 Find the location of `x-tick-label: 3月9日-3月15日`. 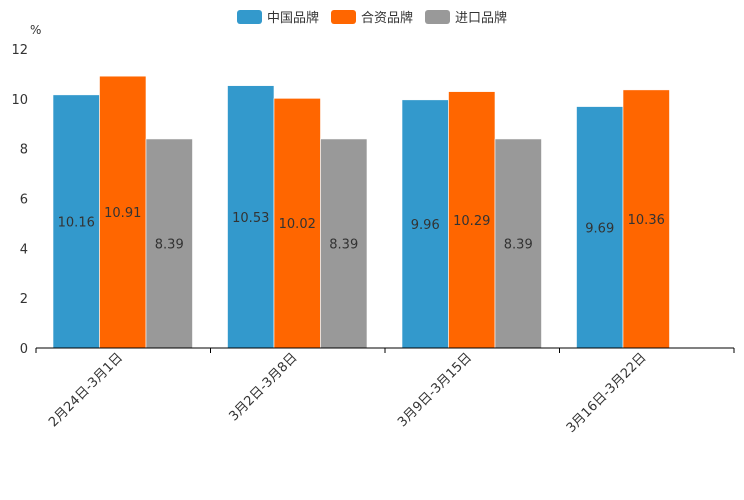

x-tick-label: 3月9日-3月15日 is located at coordinates (435, 390).